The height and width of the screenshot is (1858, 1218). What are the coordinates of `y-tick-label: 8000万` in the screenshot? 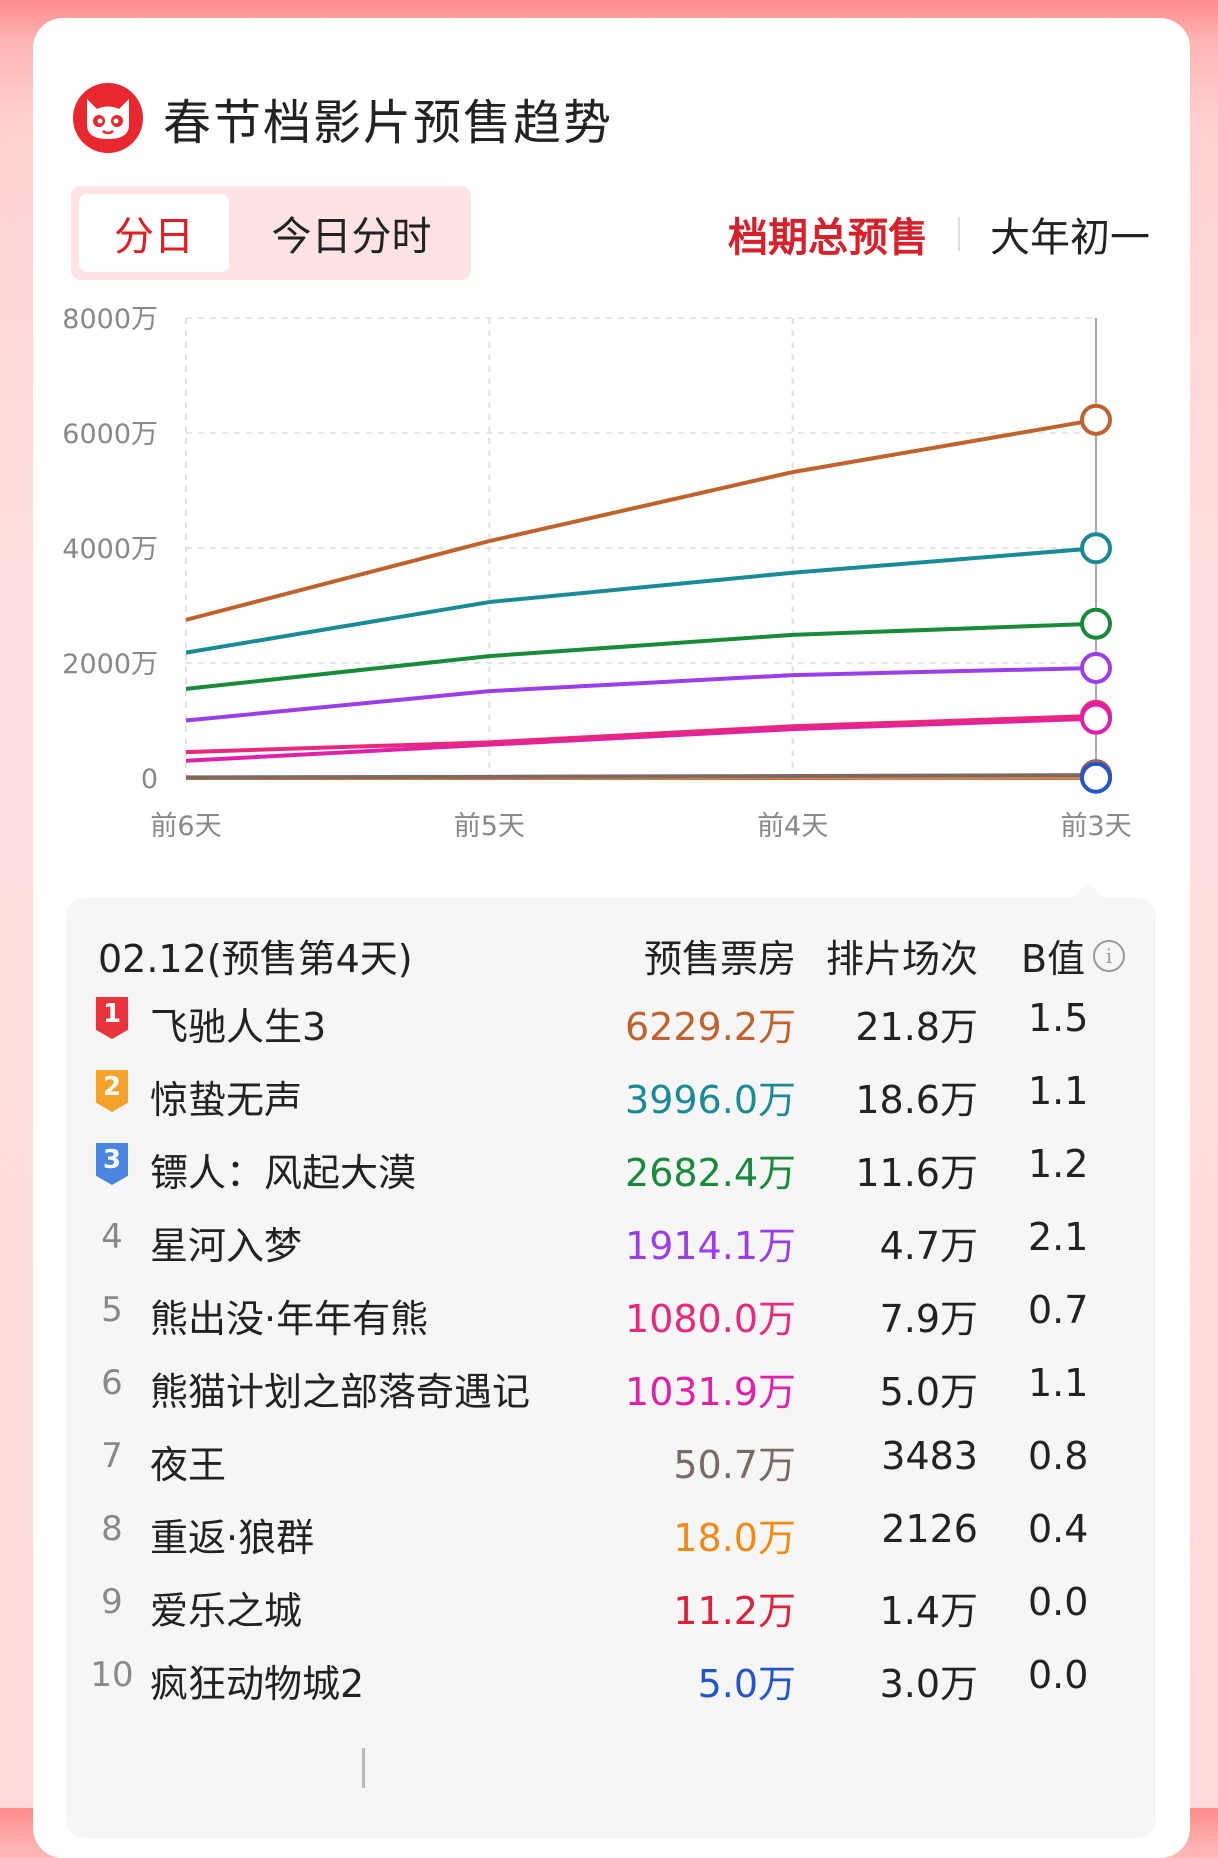 It's located at (110, 319).